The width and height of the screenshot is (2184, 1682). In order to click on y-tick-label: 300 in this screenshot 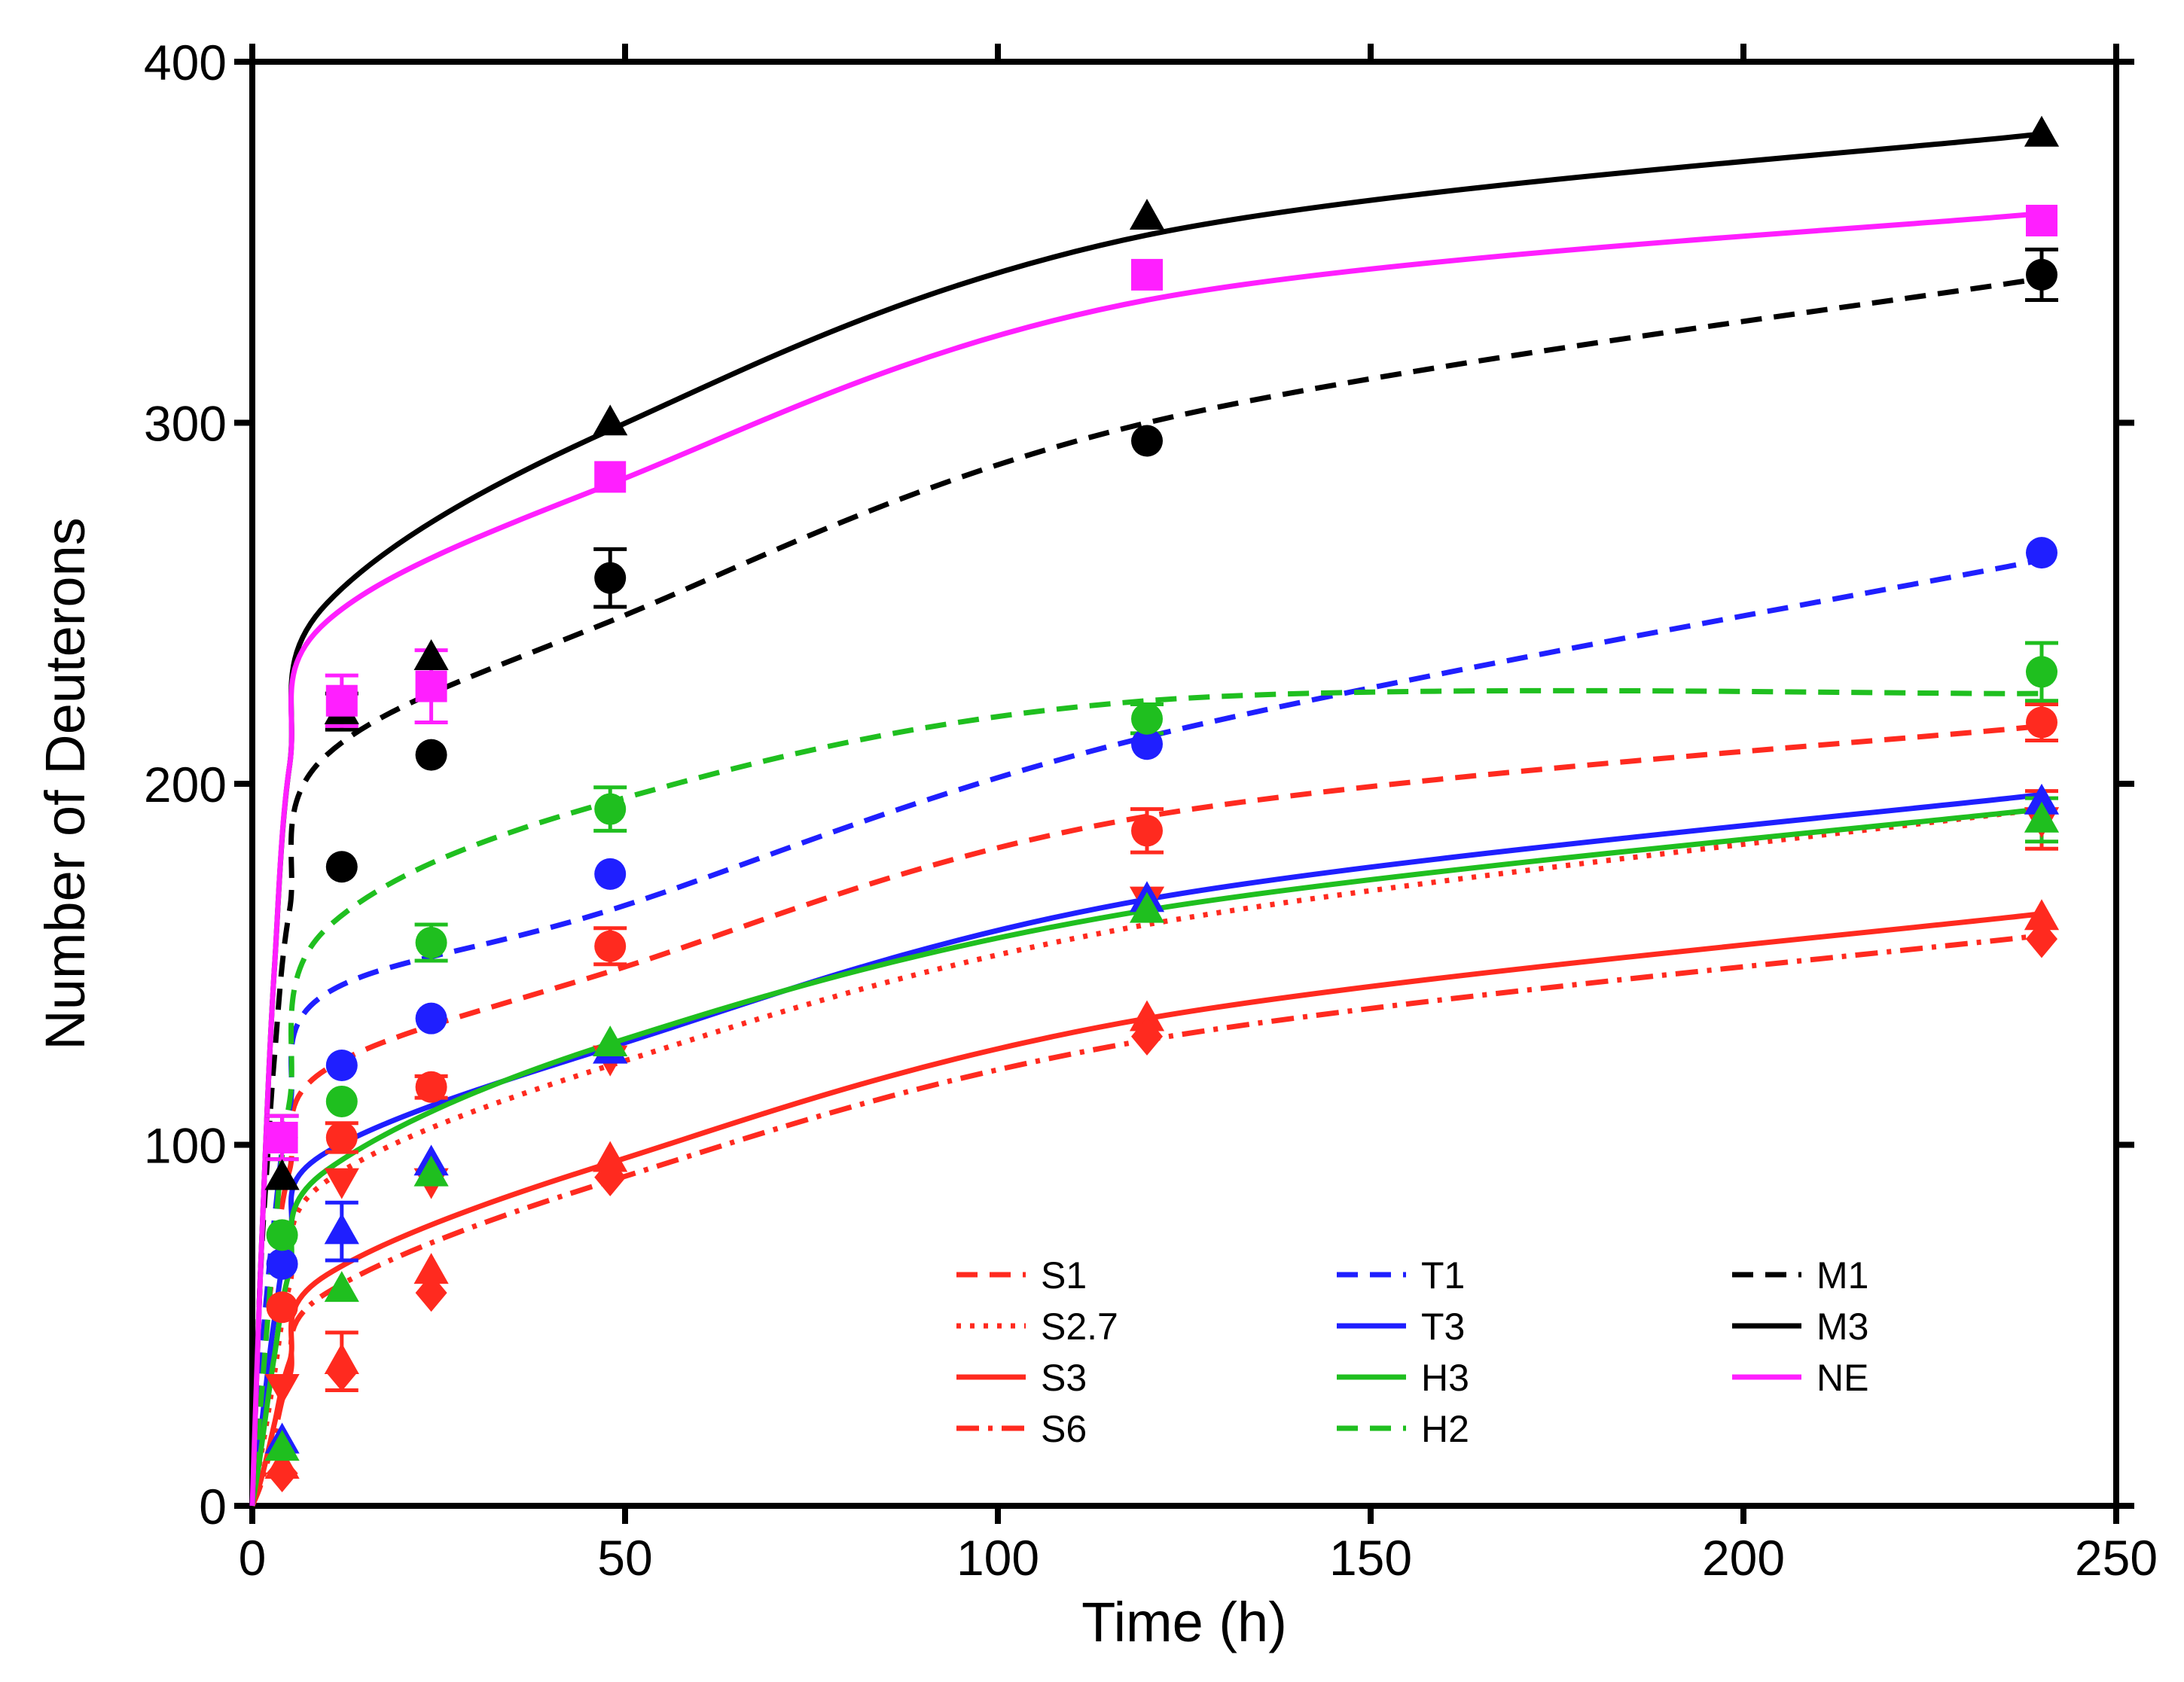, I will do `click(185, 424)`.